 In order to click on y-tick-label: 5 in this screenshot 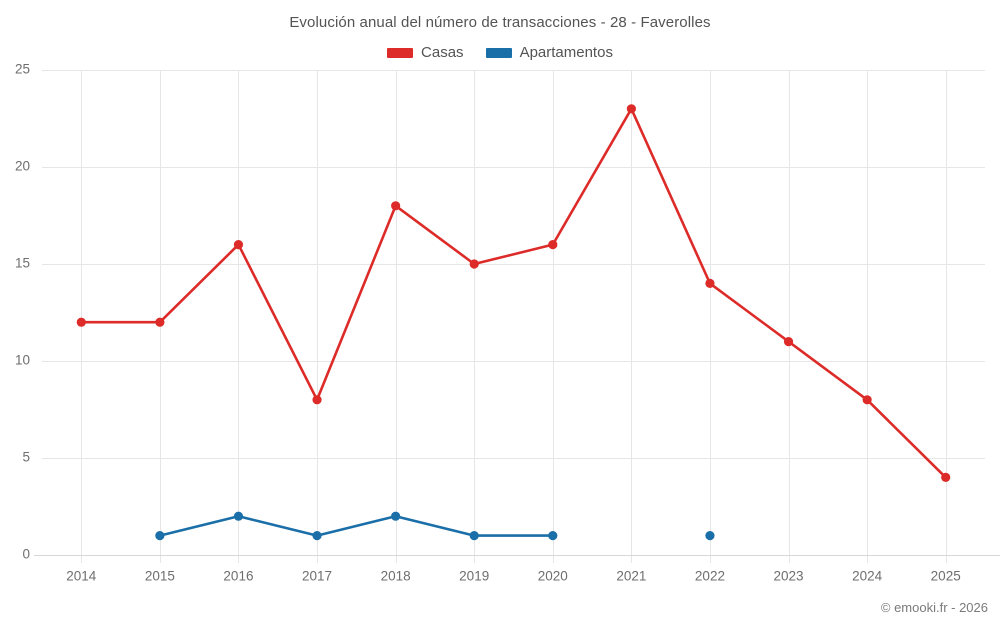, I will do `click(26, 457)`.